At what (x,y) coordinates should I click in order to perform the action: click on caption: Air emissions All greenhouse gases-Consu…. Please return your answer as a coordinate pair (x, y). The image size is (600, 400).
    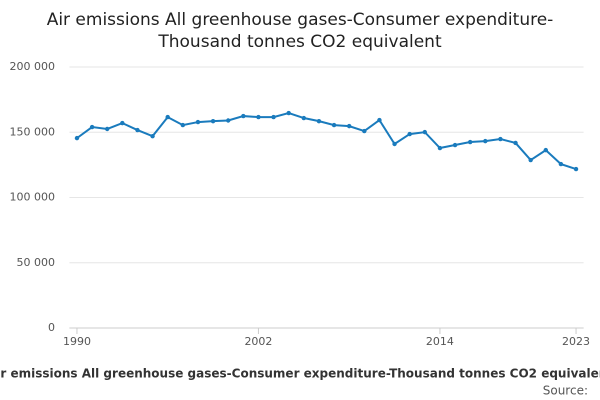
    Looking at the image, I should click on (300, 374).